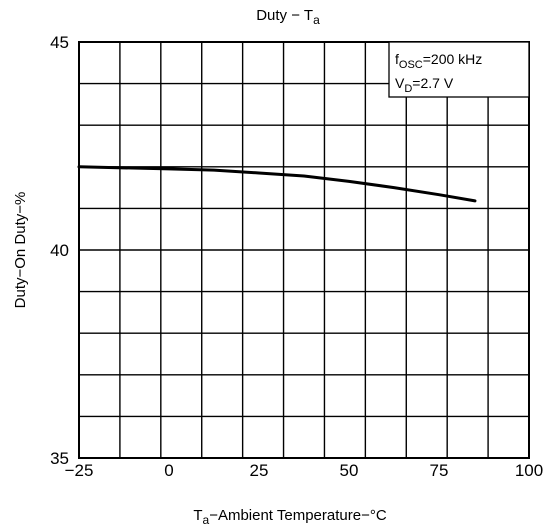 Image resolution: width=556 pixels, height=529 pixels. What do you see at coordinates (433, 83) in the screenshot?
I see `annotation-vd-value: =2.7 V` at bounding box center [433, 83].